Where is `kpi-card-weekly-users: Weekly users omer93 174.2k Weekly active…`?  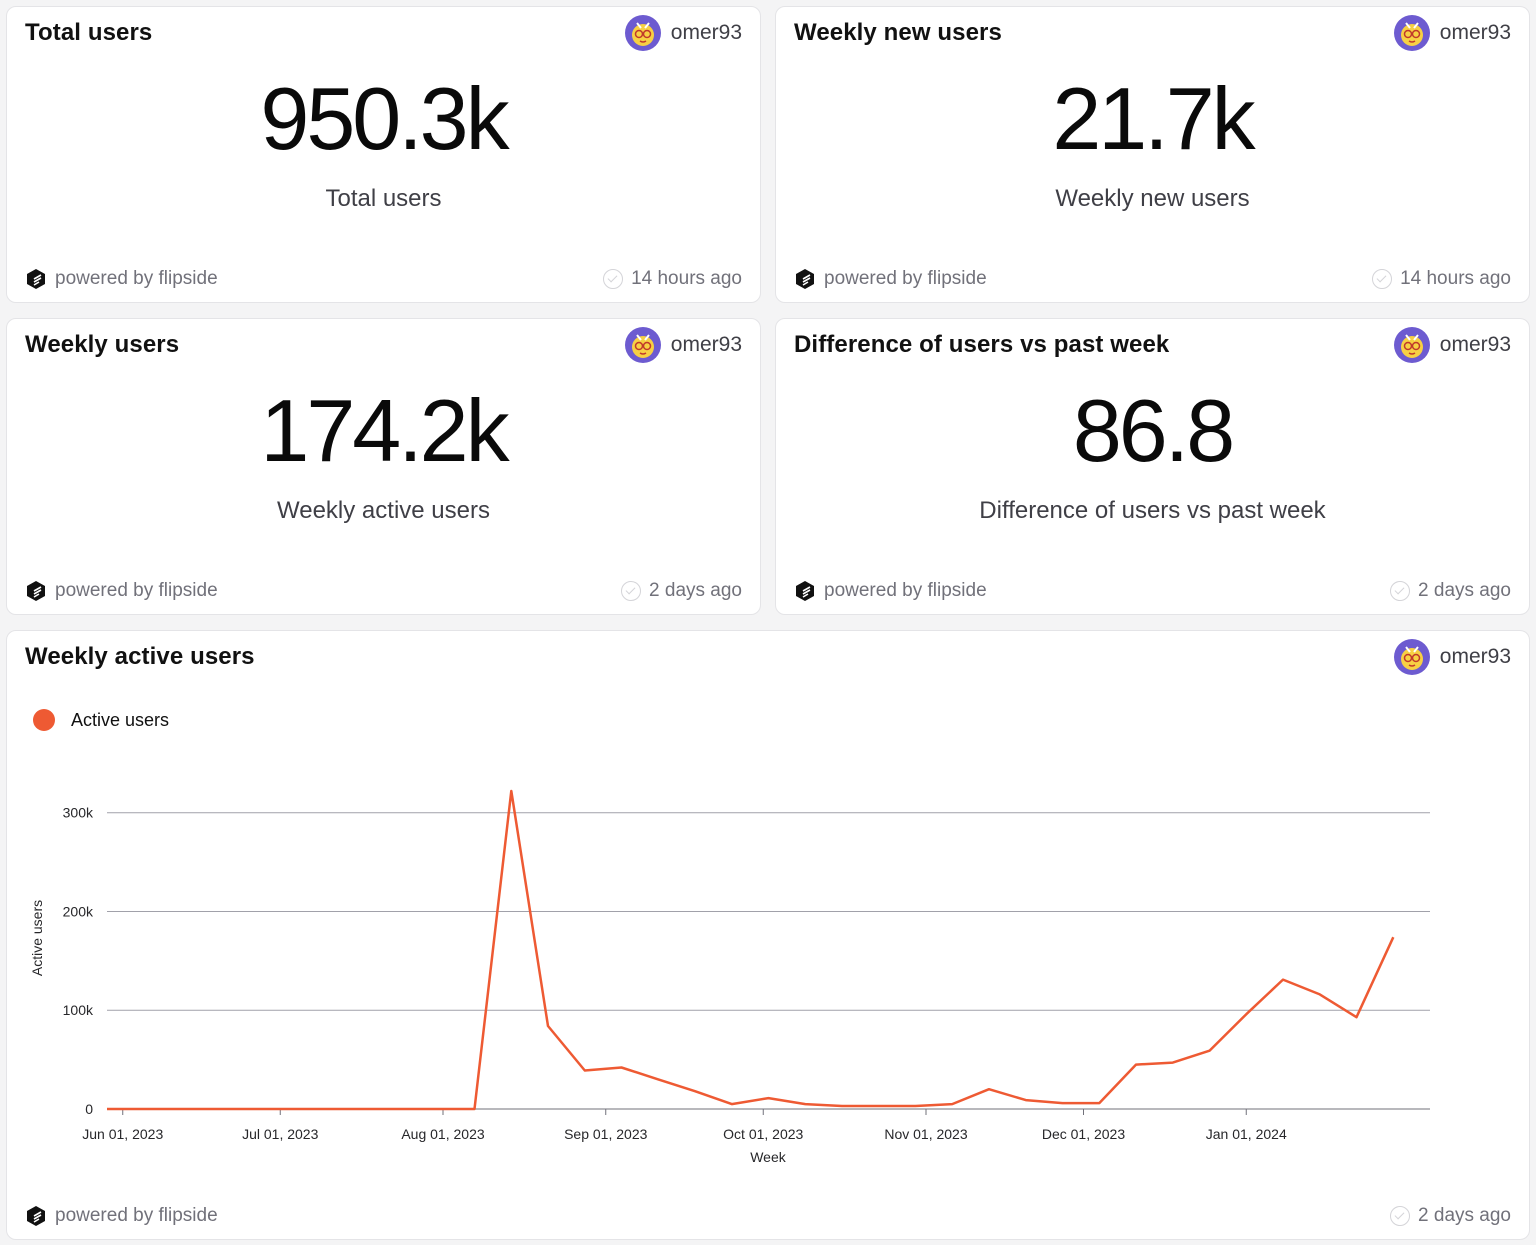 kpi-card-weekly-users: Weekly users omer93 174.2k Weekly active… is located at coordinates (383, 466).